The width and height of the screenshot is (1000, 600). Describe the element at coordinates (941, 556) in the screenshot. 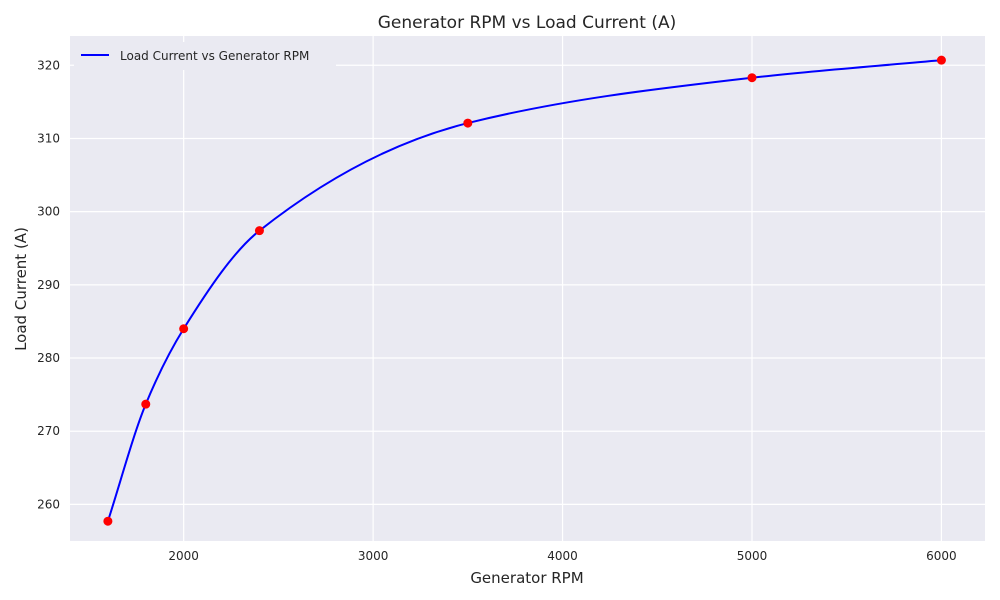

I see `x-tick-label: 6000` at that location.